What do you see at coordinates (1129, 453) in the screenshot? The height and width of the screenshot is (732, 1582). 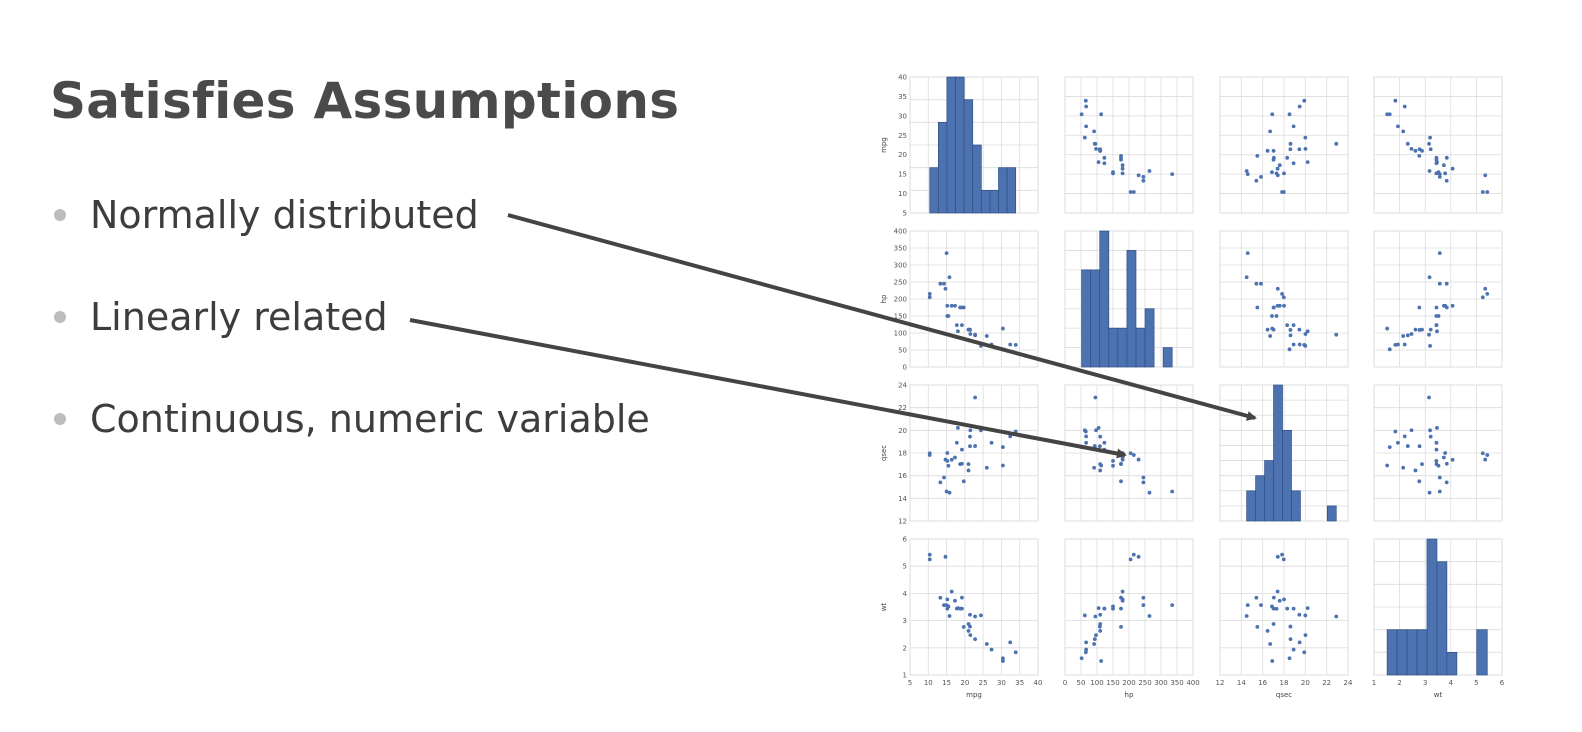 I see `panel-qsec-vs-hp` at bounding box center [1129, 453].